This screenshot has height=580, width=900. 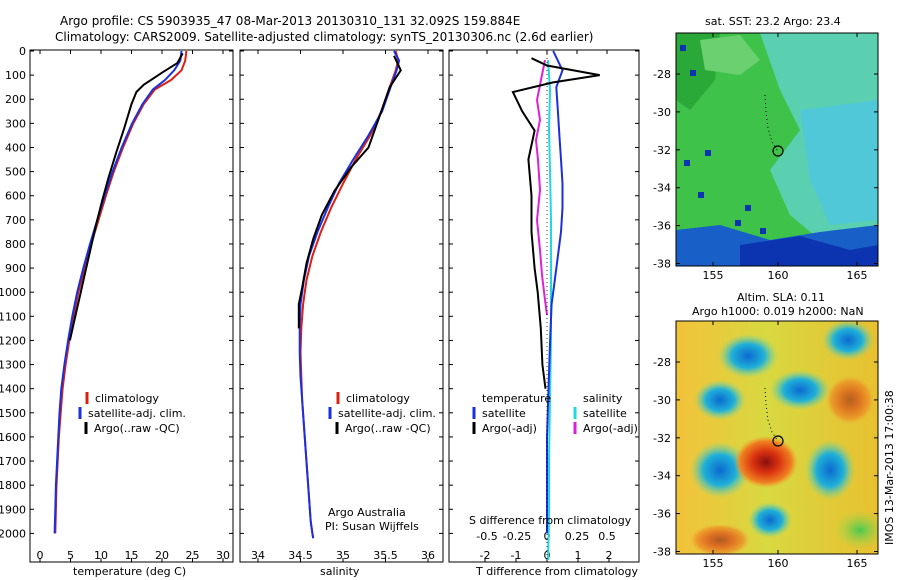 What do you see at coordinates (516, 398) in the screenshot?
I see `legend-title-temperature: temperature` at bounding box center [516, 398].